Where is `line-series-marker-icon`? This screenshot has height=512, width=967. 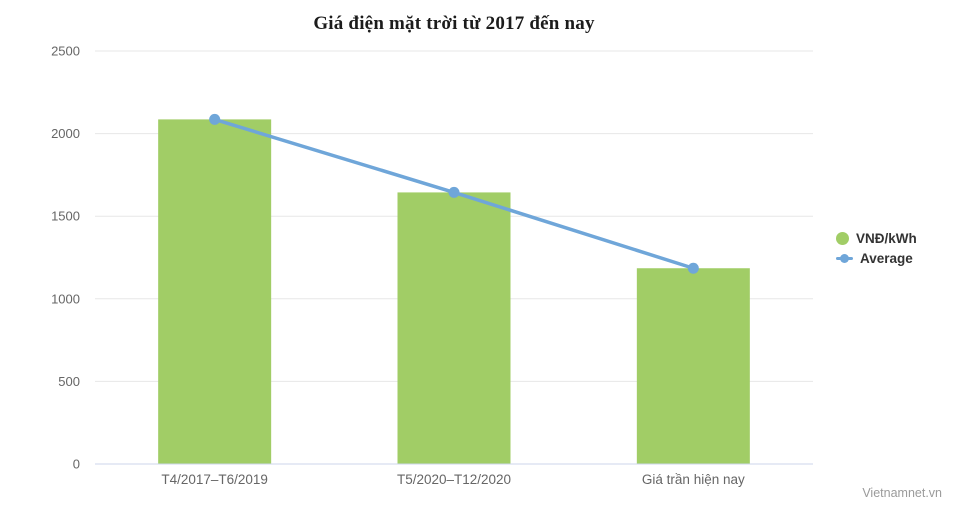 line-series-marker-icon is located at coordinates (844, 258).